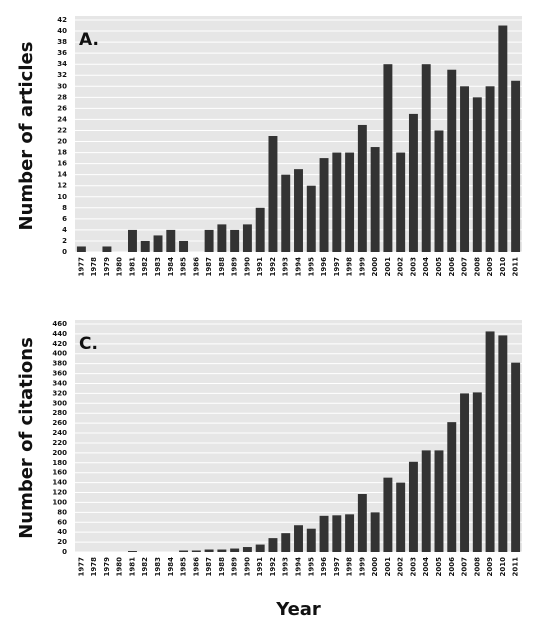  I want to click on x-tick-label: 1998, so click(350, 567).